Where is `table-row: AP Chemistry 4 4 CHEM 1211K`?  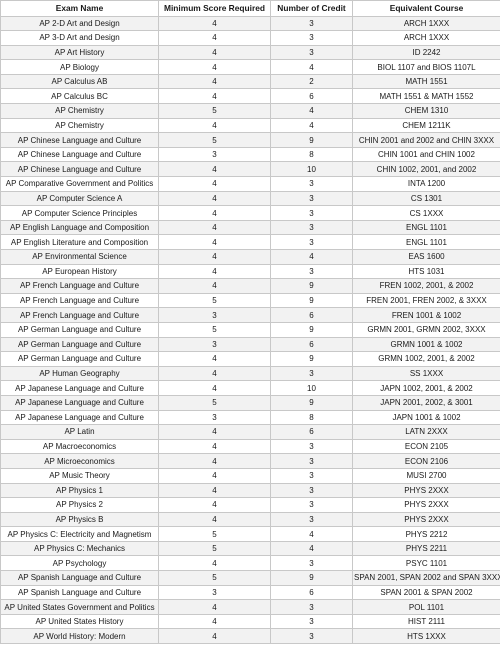
table-row: AP Chemistry 4 4 CHEM 1211K is located at coordinates (250, 125).